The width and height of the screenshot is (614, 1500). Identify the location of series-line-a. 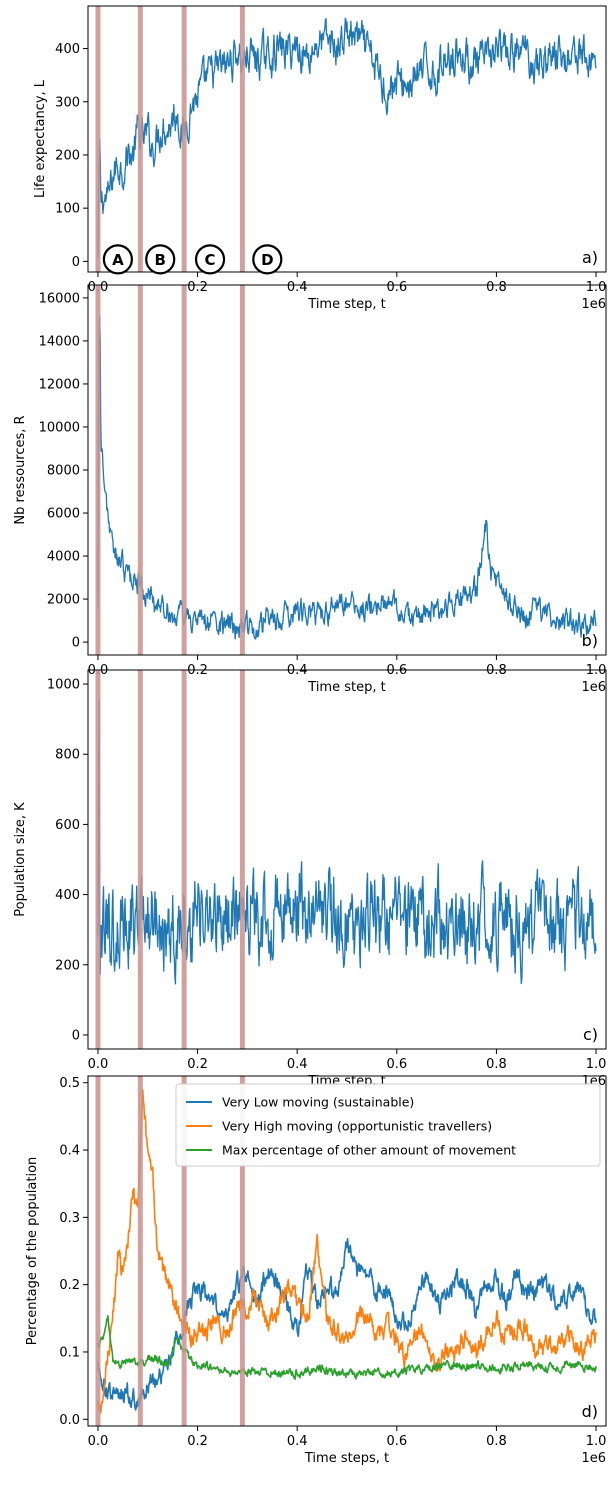
(347, 137).